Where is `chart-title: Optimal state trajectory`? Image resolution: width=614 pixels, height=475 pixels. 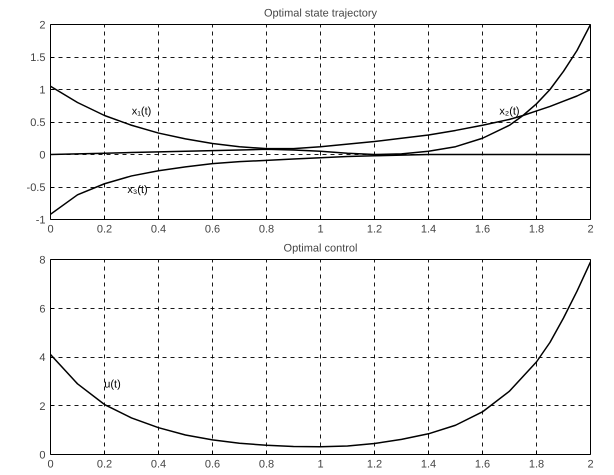
chart-title: Optimal state trajectory is located at coordinates (321, 14).